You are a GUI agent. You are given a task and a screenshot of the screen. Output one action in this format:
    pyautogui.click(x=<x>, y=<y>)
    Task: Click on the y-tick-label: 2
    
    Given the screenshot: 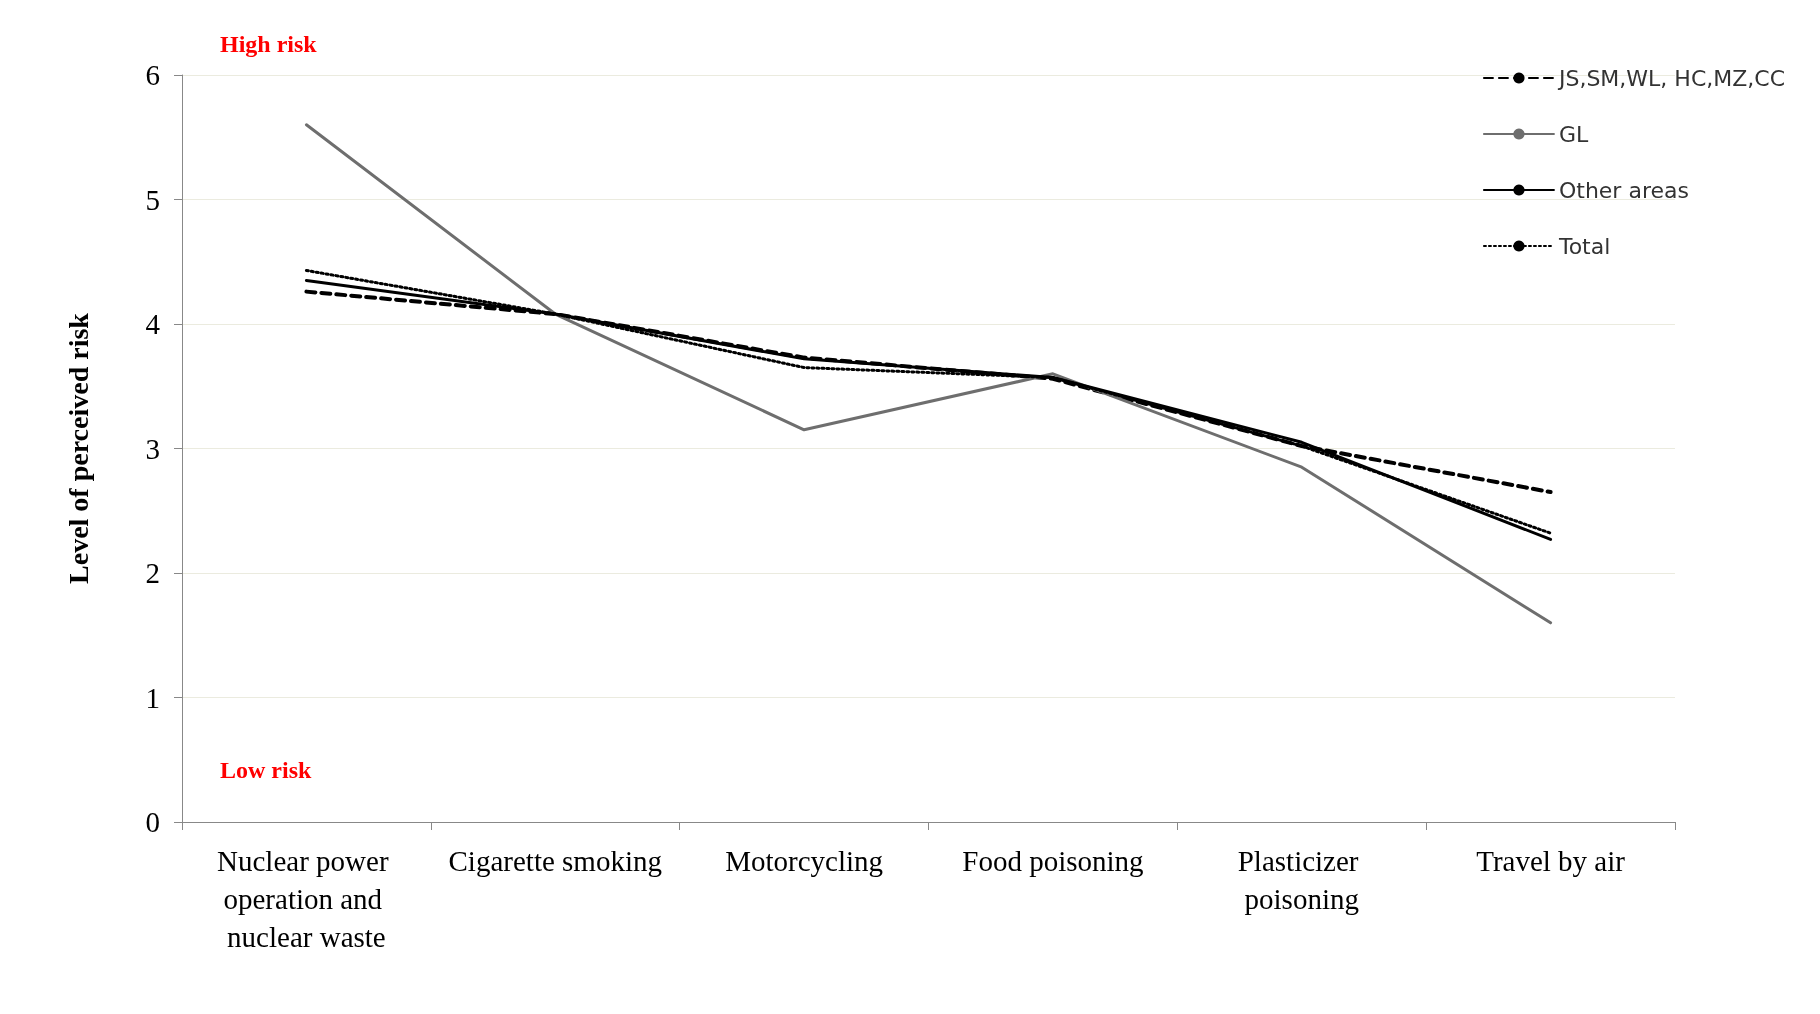 What is the action you would take?
    pyautogui.click(x=152, y=573)
    